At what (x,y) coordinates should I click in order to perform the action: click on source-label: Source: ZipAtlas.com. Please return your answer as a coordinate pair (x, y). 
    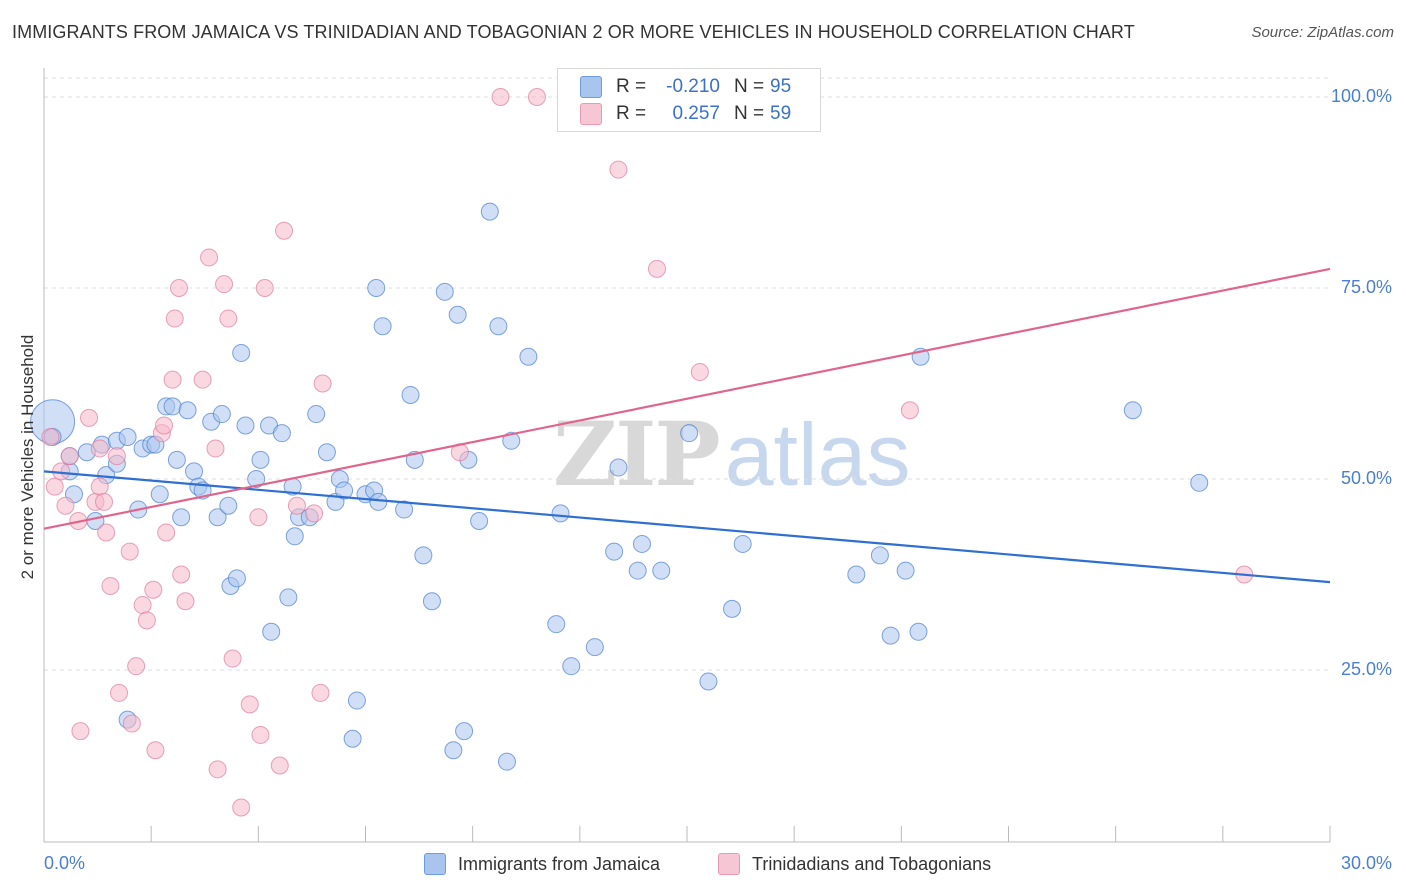
    Looking at the image, I should click on (1322, 32).